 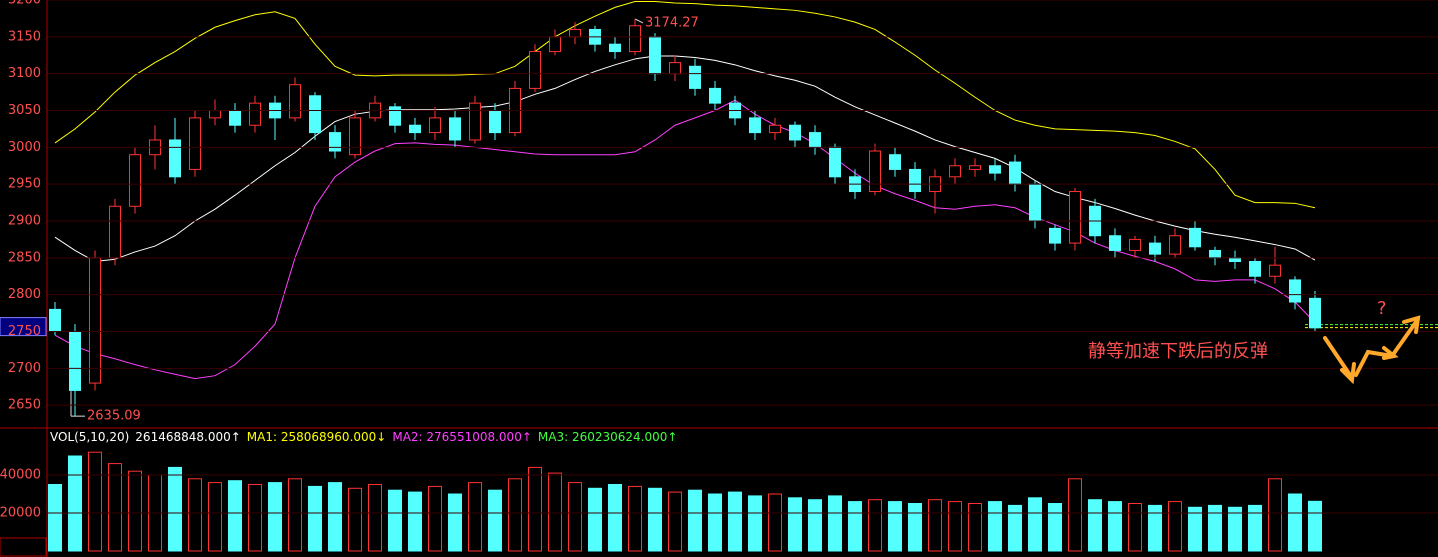 I want to click on last-price-box, so click(x=23, y=327).